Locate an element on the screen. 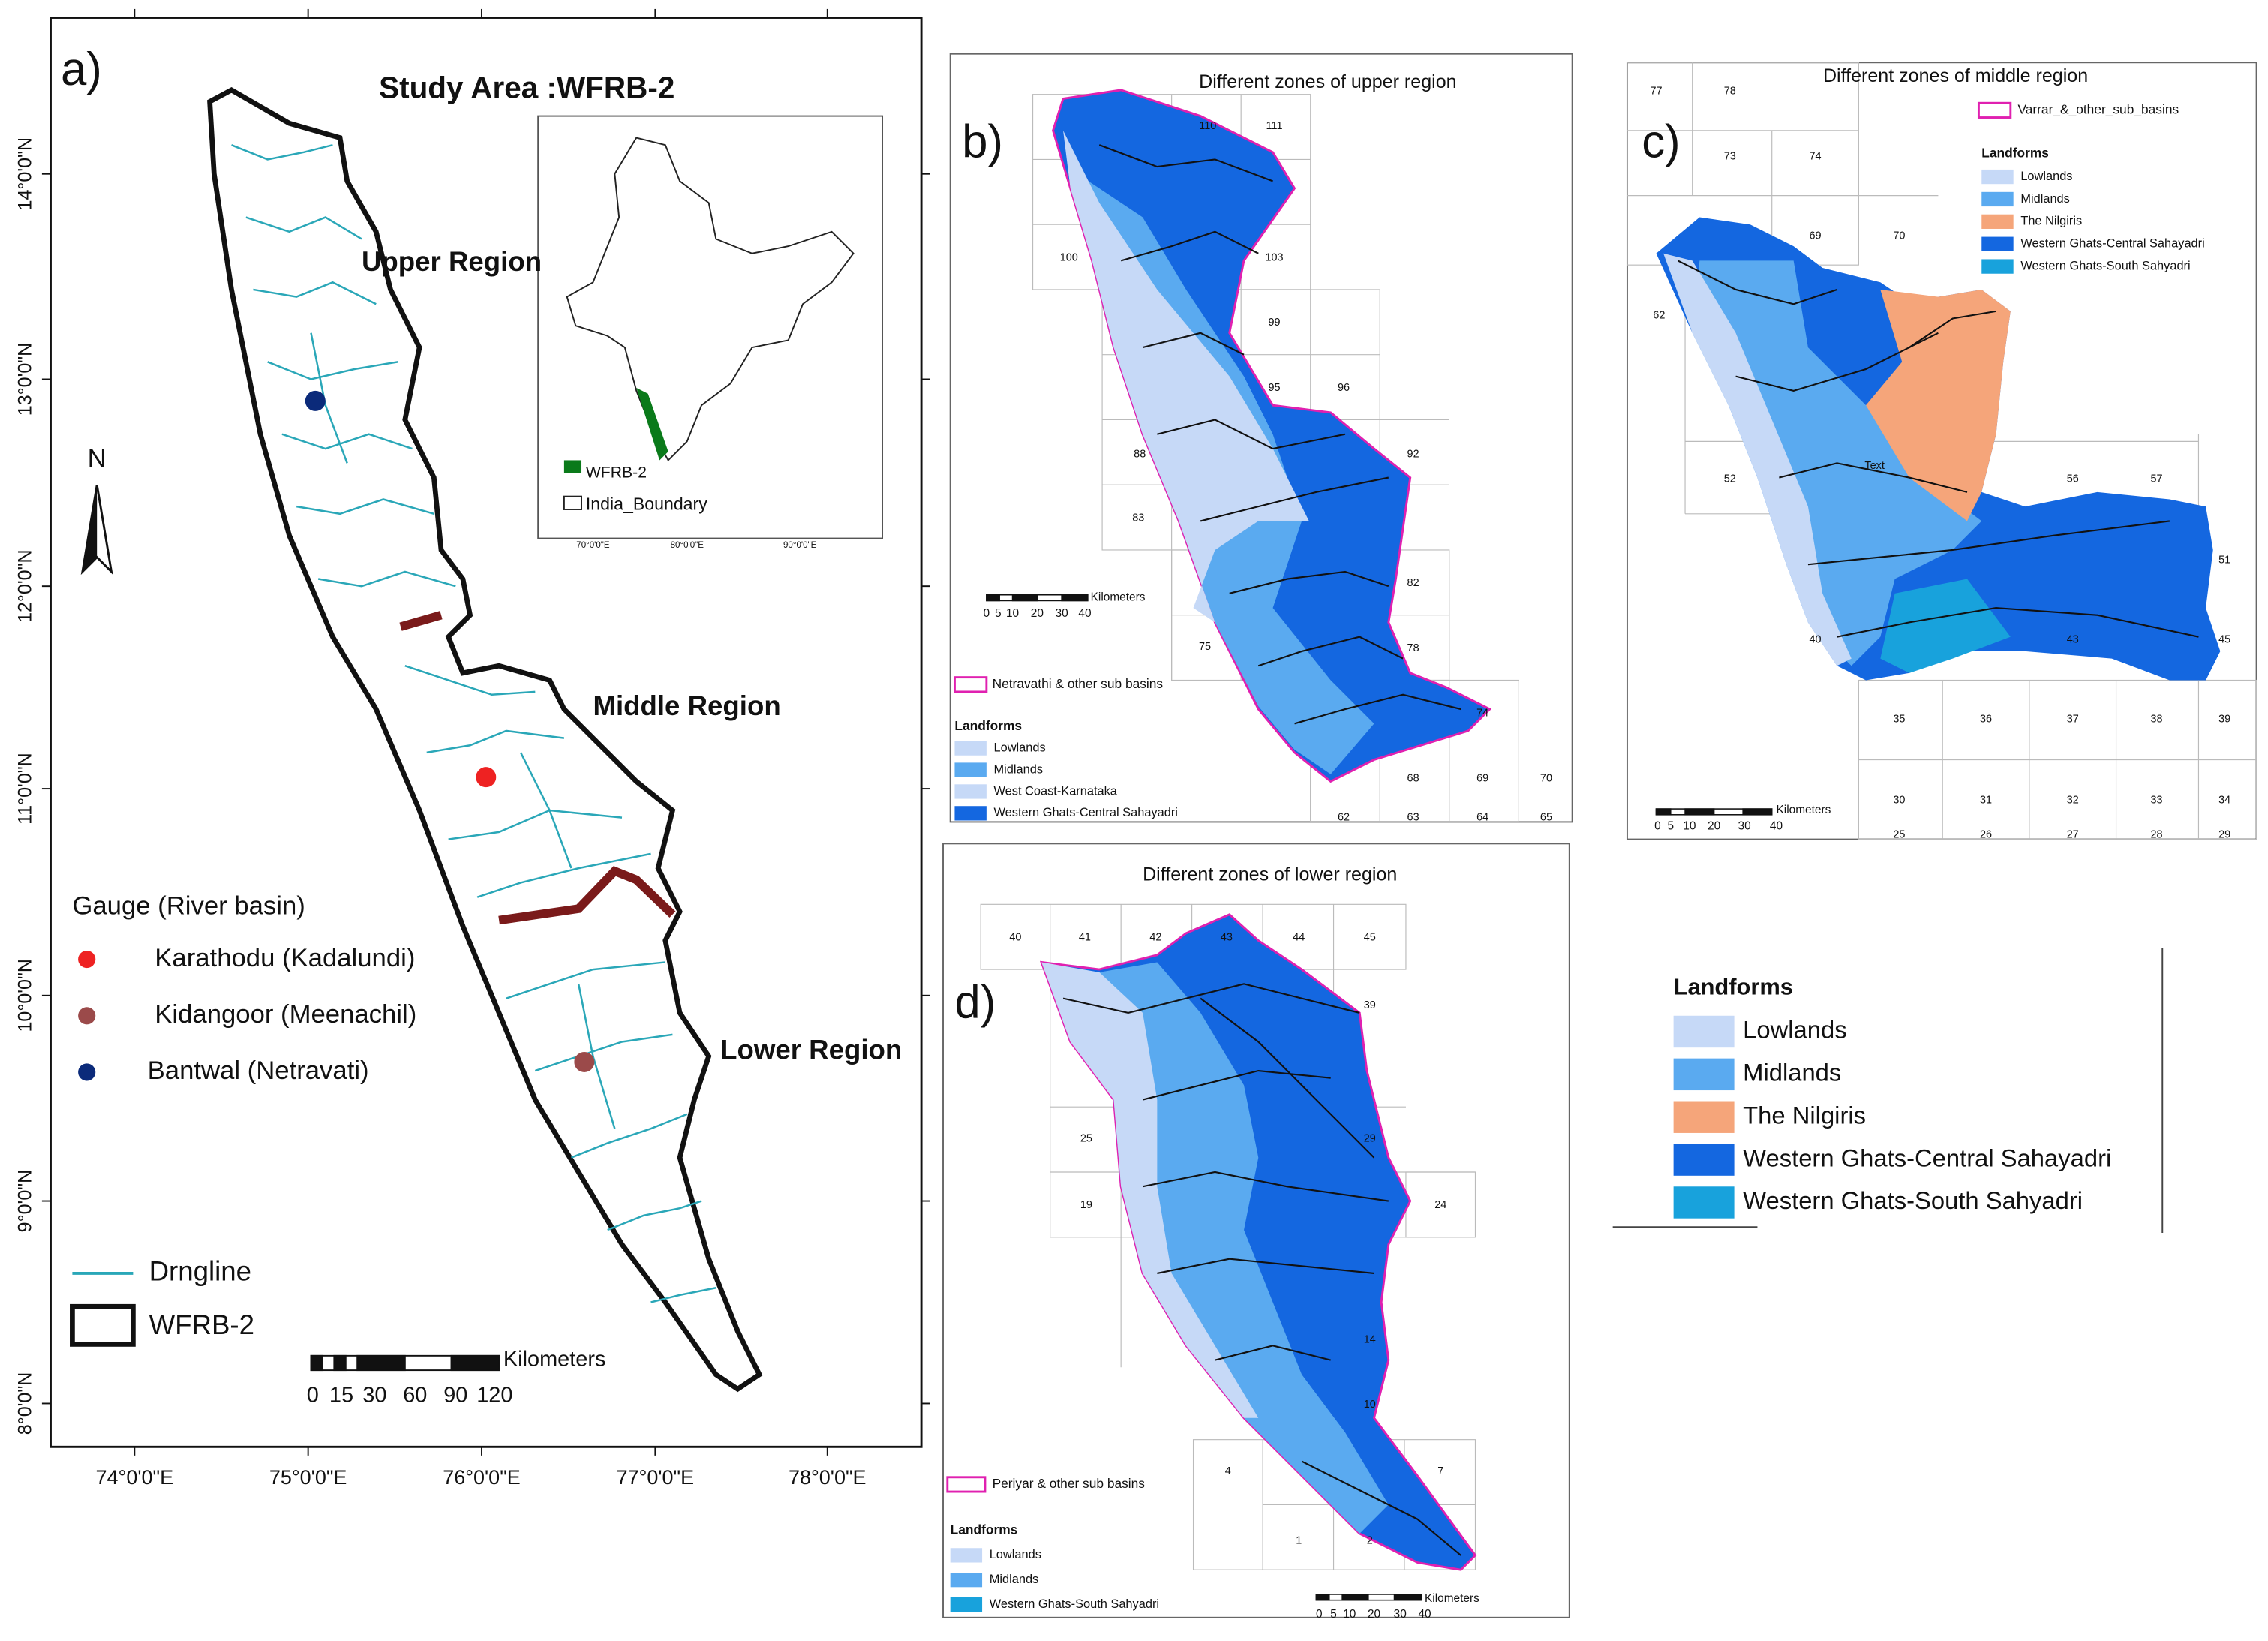 The height and width of the screenshot is (1641, 2268). grid-label: 65 is located at coordinates (1546, 817).